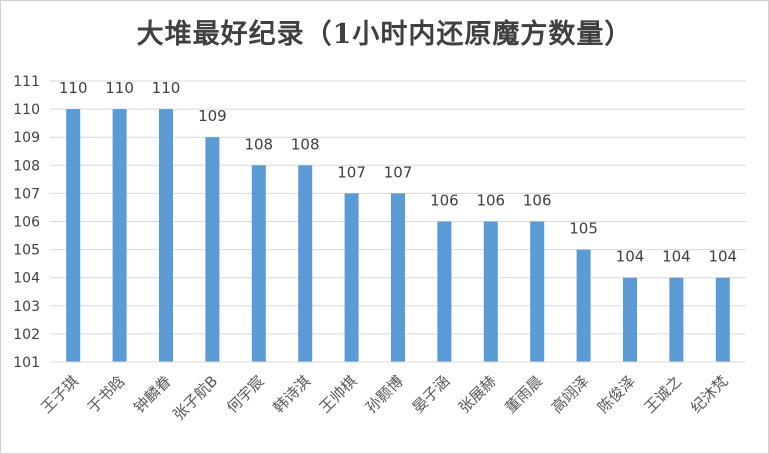 This screenshot has width=769, height=454. I want to click on x-tick-label: 王帅棋, so click(338, 394).